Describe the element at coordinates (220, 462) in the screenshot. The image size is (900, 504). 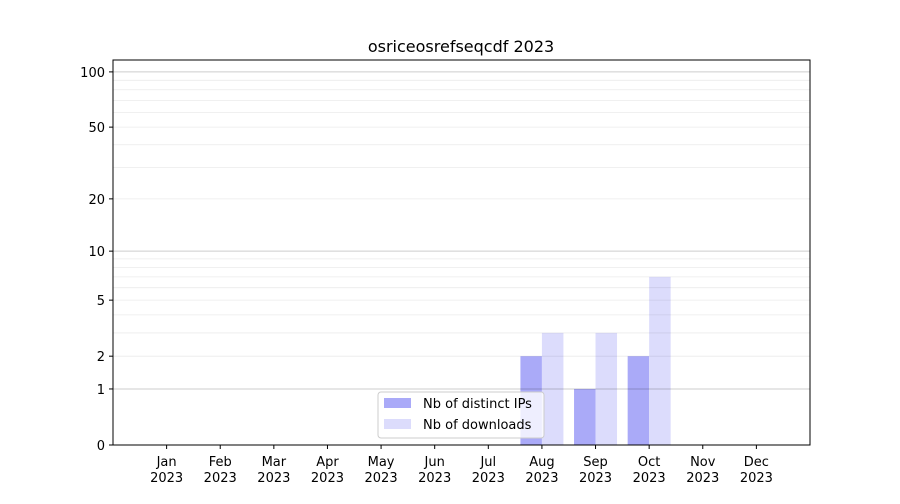
I see `x-tick-label: Feb` at that location.